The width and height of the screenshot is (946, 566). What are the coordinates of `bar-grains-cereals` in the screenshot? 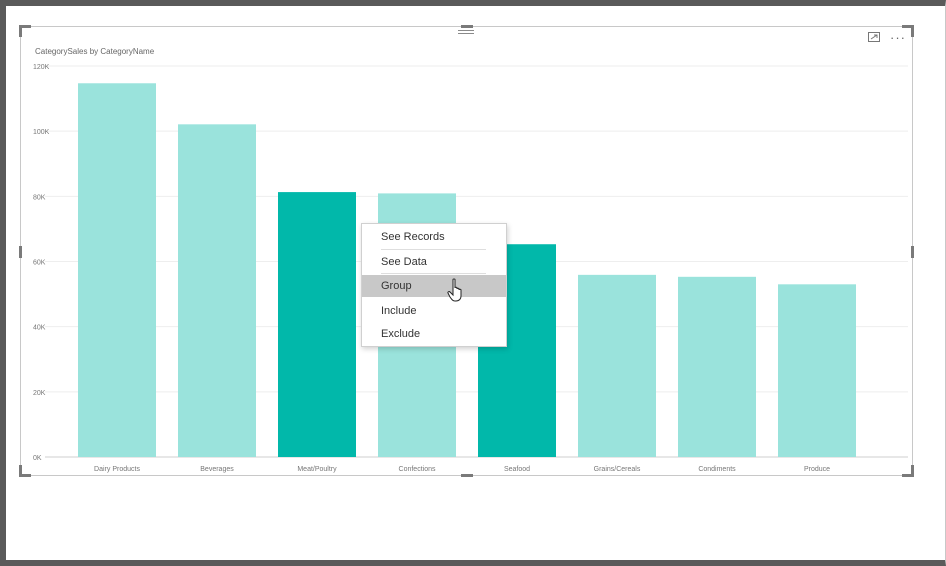 It's located at (617, 365).